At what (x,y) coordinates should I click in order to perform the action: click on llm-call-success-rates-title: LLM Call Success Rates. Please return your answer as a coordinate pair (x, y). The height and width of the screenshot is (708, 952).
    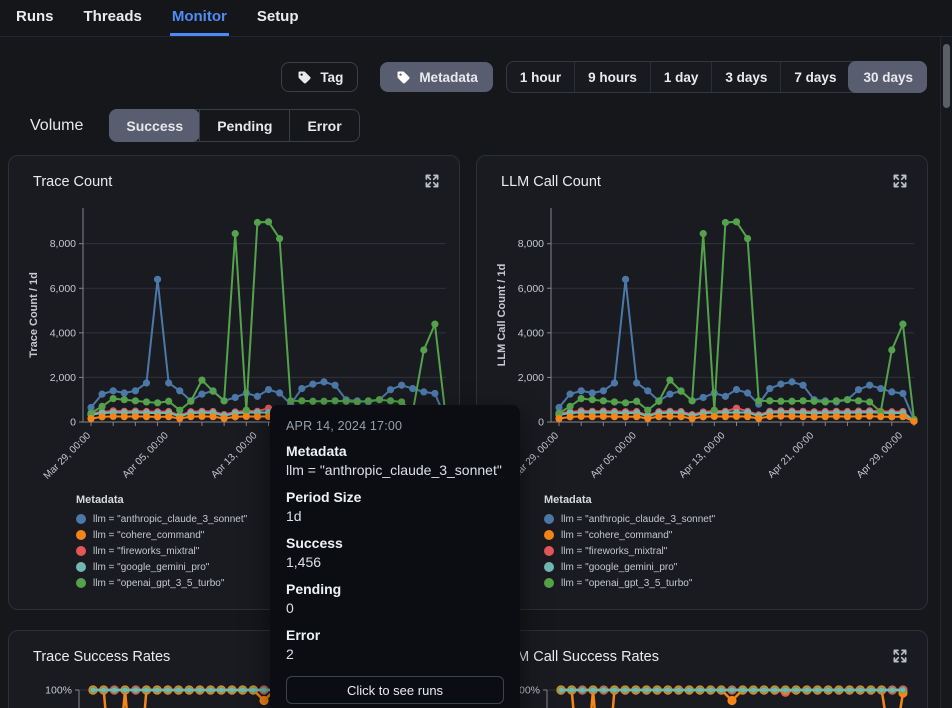
    Looking at the image, I should click on (580, 657).